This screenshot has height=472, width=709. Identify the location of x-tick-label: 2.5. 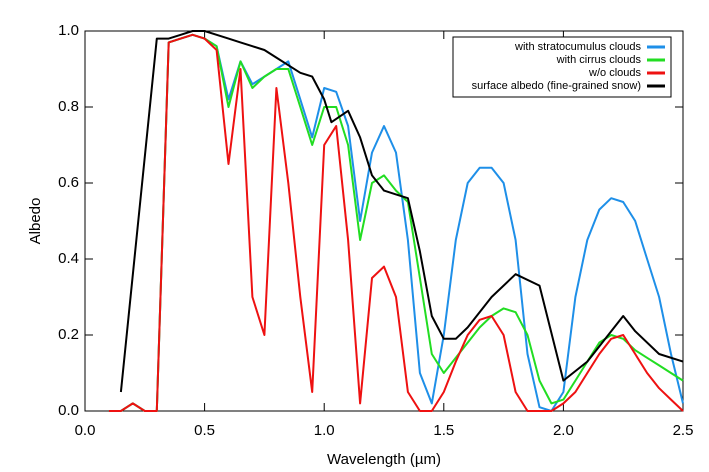
(683, 430).